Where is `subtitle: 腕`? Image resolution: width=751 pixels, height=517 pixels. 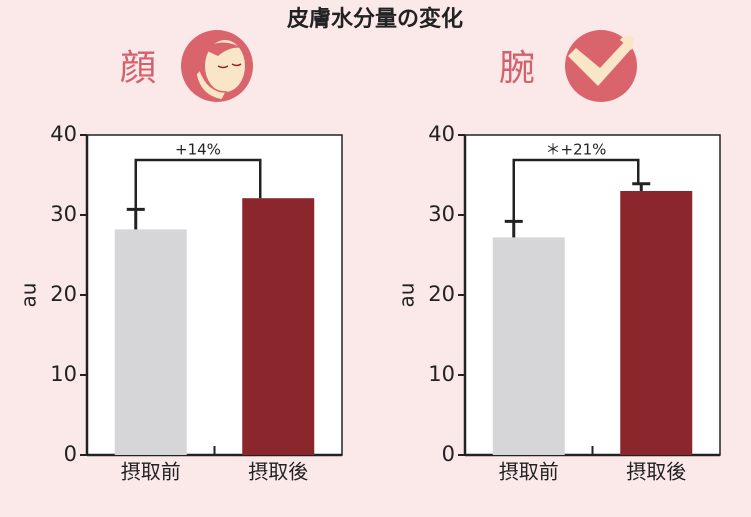 subtitle: 腕 is located at coordinates (517, 68).